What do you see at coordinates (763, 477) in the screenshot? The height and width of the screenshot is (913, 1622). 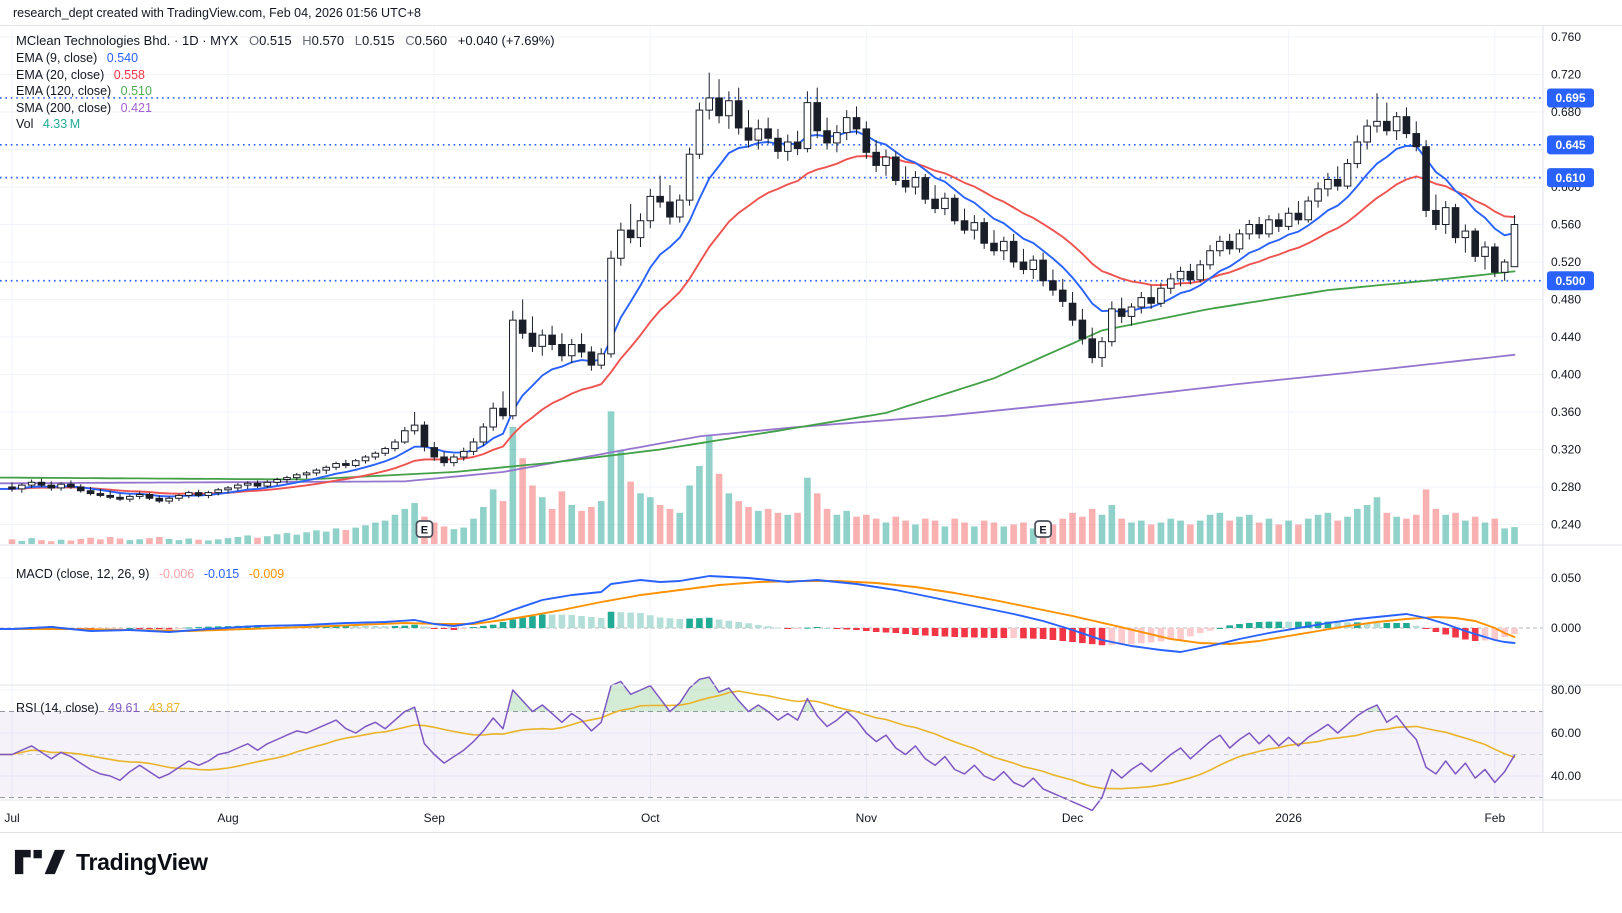 I see `volume-layer` at bounding box center [763, 477].